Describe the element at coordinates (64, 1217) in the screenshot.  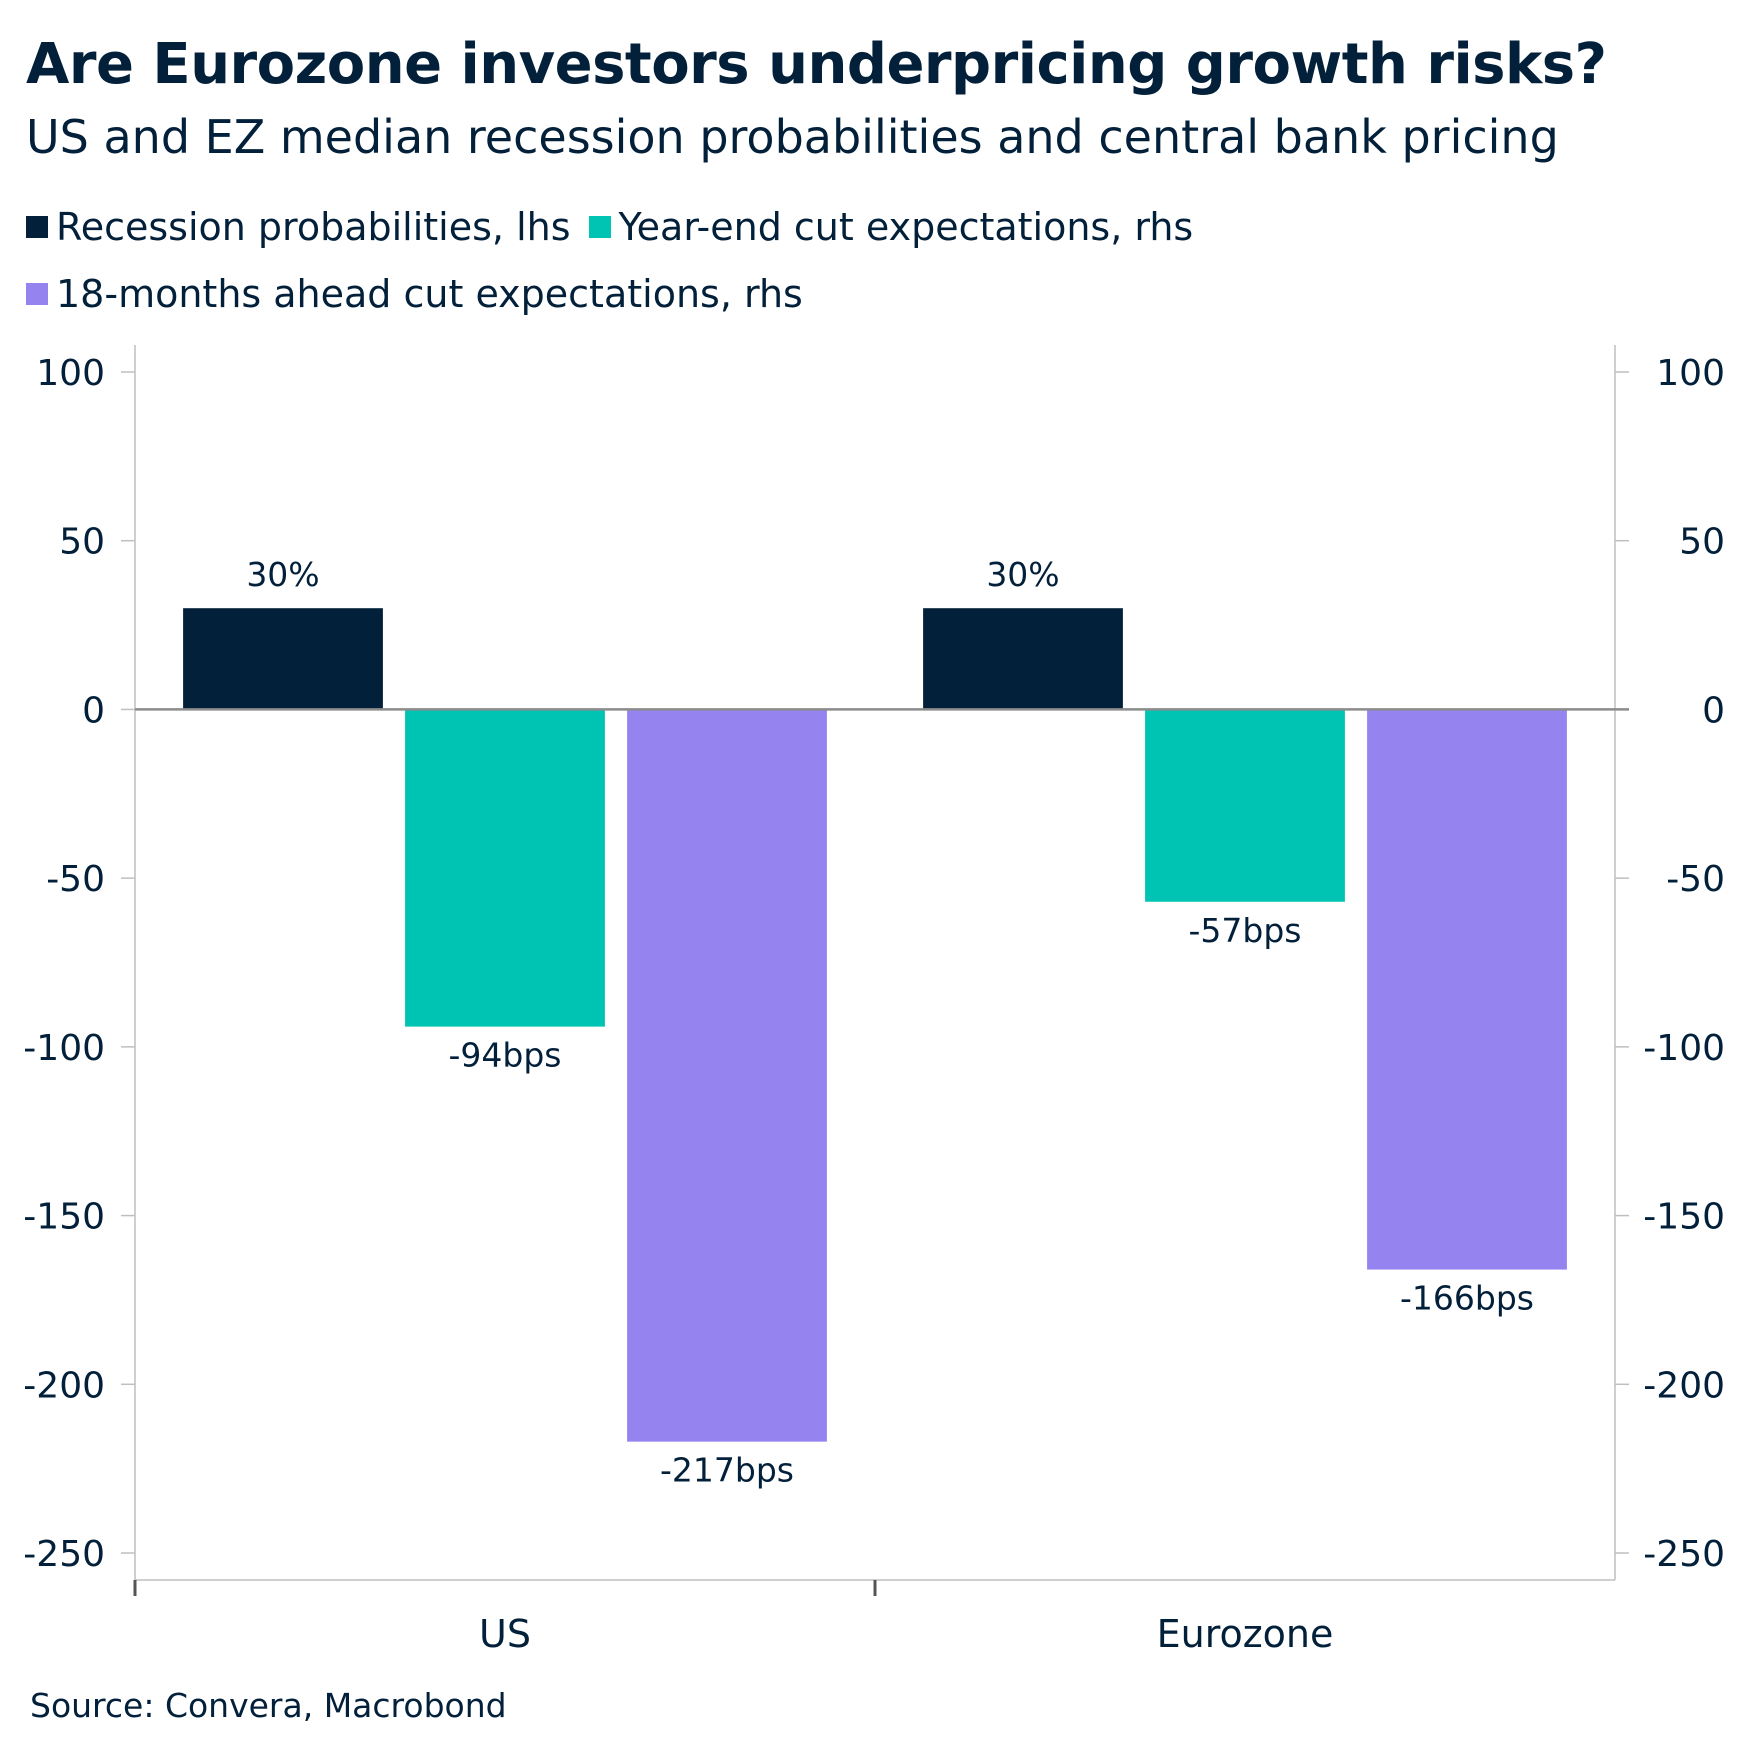
I see `left-y-tick-label: -150` at that location.